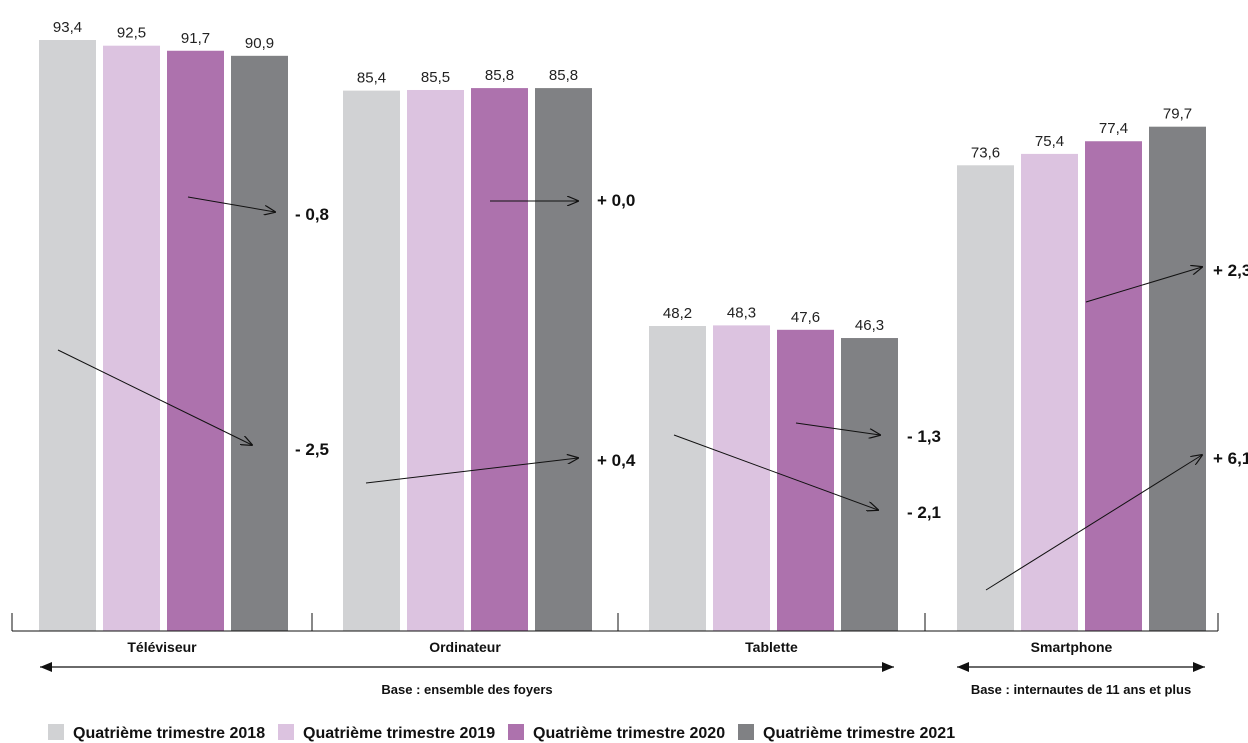 Image resolution: width=1248 pixels, height=743 pixels. Describe the element at coordinates (231, 204) in the screenshot. I see `trend-arrow-televiseur-short` at that location.